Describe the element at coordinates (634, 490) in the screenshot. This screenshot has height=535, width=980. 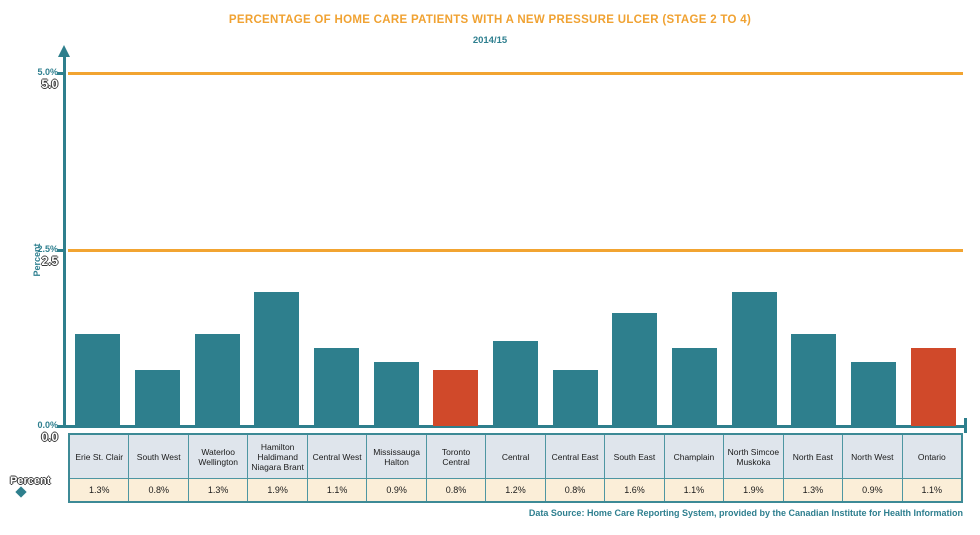
I see `table-value-cell: 1.6%` at that location.